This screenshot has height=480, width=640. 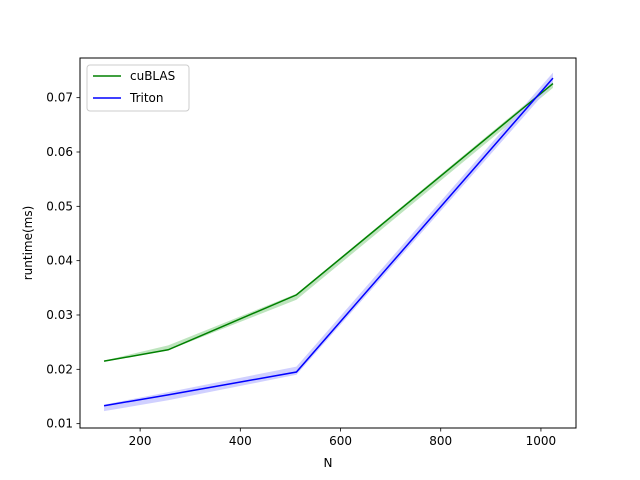 I want to click on y-tick-label: 0.02, so click(x=59, y=369).